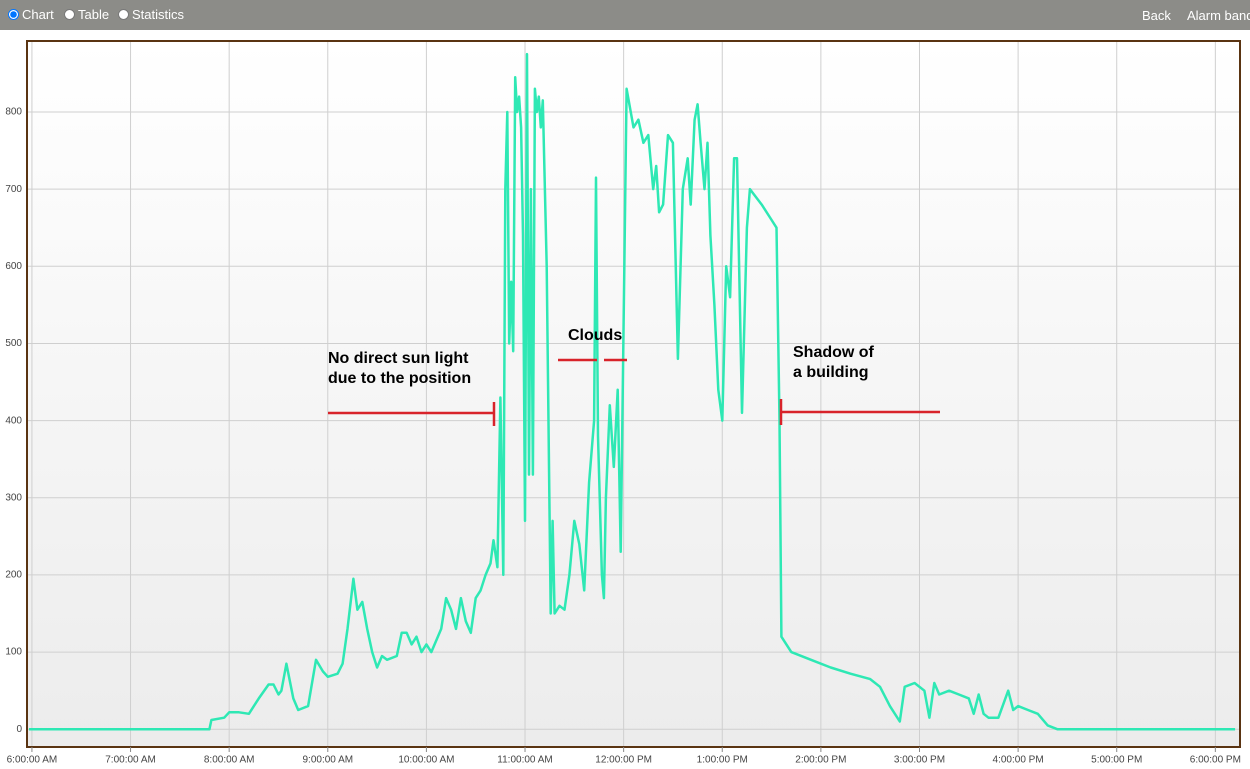 The width and height of the screenshot is (1250, 769). I want to click on alarm-link: Alarm band, so click(1218, 15).